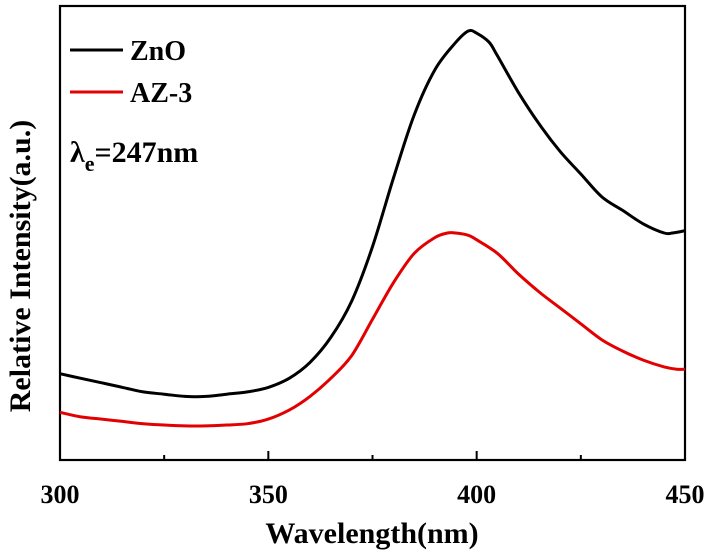 The height and width of the screenshot is (560, 709). Describe the element at coordinates (373, 494) in the screenshot. I see `x-tick-labels: 300 350 400 450` at that location.